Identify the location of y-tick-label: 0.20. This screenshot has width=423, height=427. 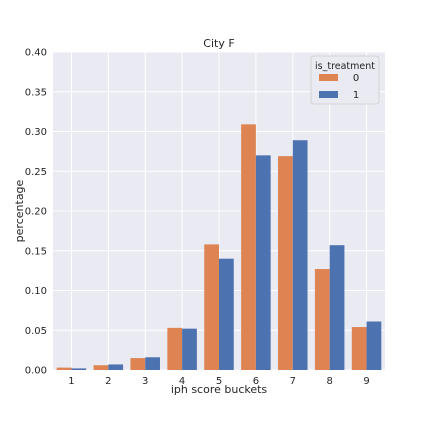
(36, 212).